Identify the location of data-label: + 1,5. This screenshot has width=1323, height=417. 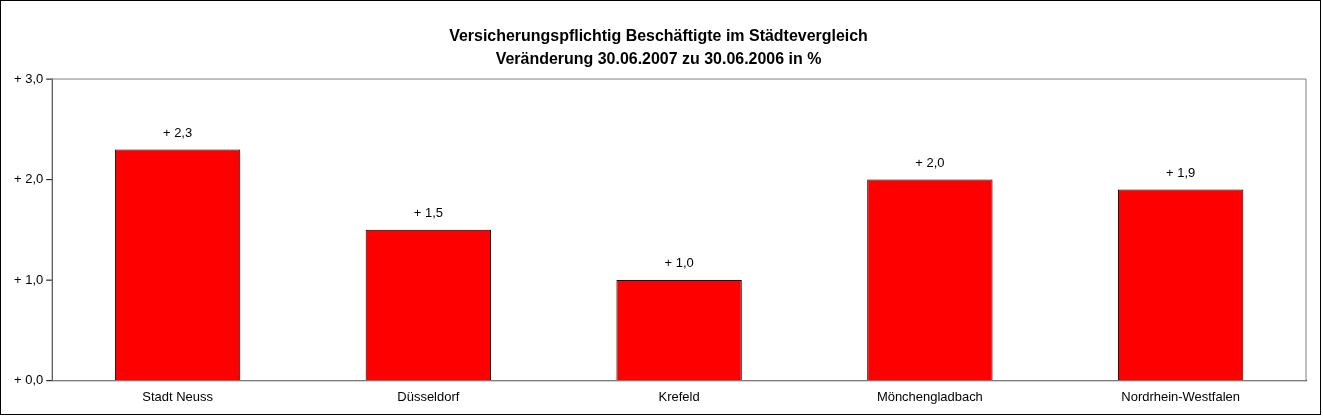
(428, 212).